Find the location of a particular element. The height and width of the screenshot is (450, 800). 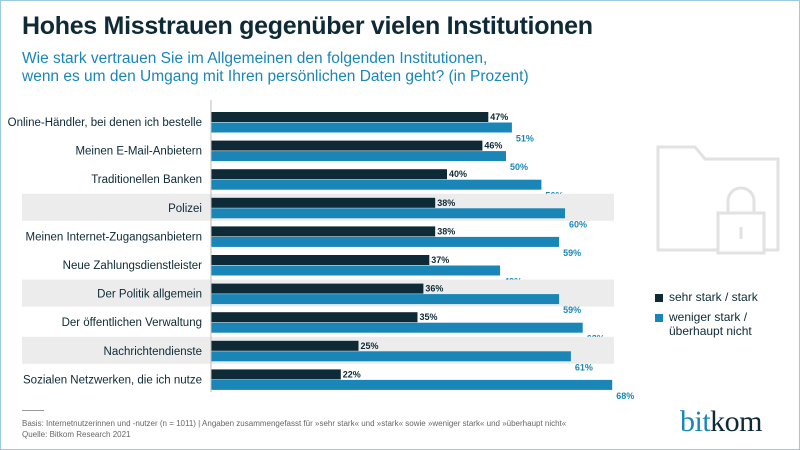

data-label: 68% is located at coordinates (625, 395).